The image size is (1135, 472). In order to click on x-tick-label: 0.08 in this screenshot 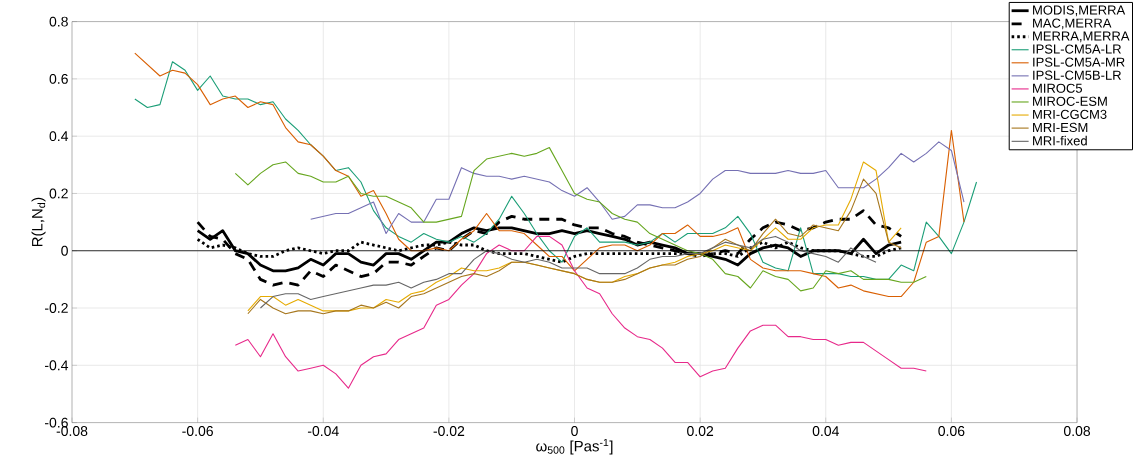, I will do `click(1077, 431)`.